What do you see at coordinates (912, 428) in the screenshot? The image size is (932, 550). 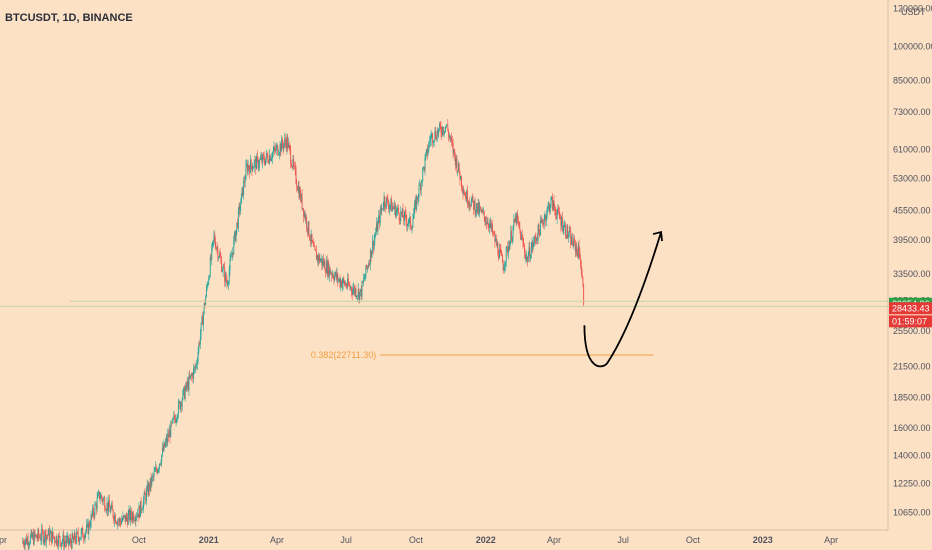 I see `price-tick-label: 16000.00` at bounding box center [912, 428].